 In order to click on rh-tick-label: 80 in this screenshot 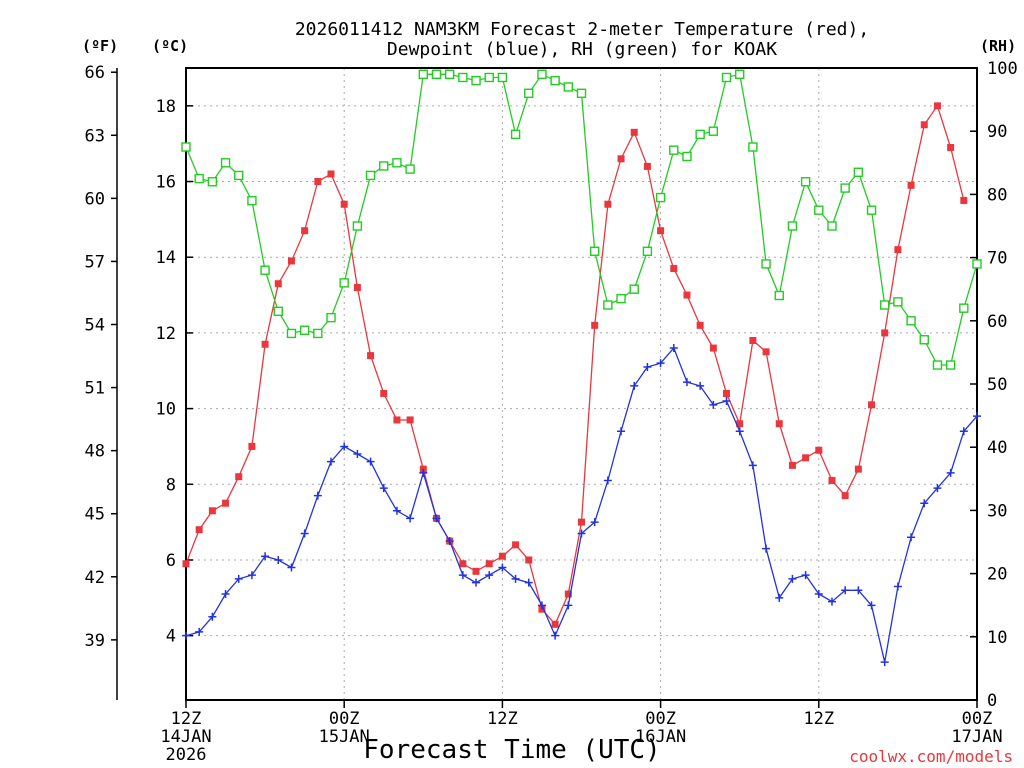, I will do `click(997, 195)`.